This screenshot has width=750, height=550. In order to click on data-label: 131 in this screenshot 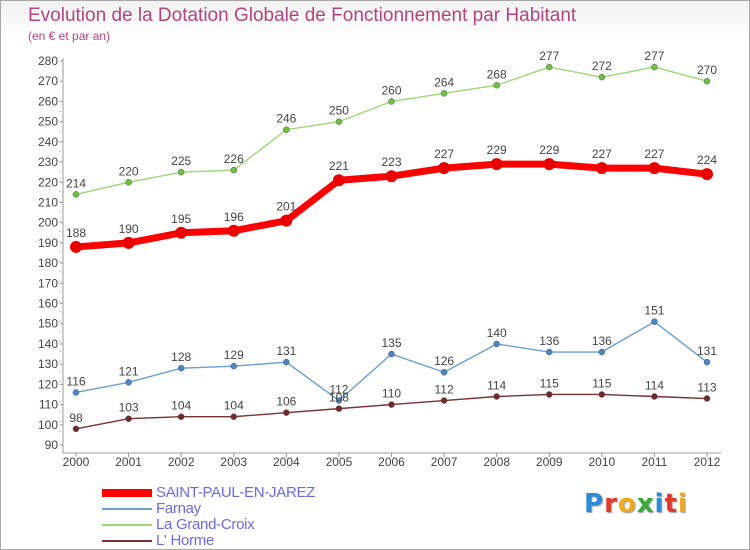, I will do `click(707, 351)`.